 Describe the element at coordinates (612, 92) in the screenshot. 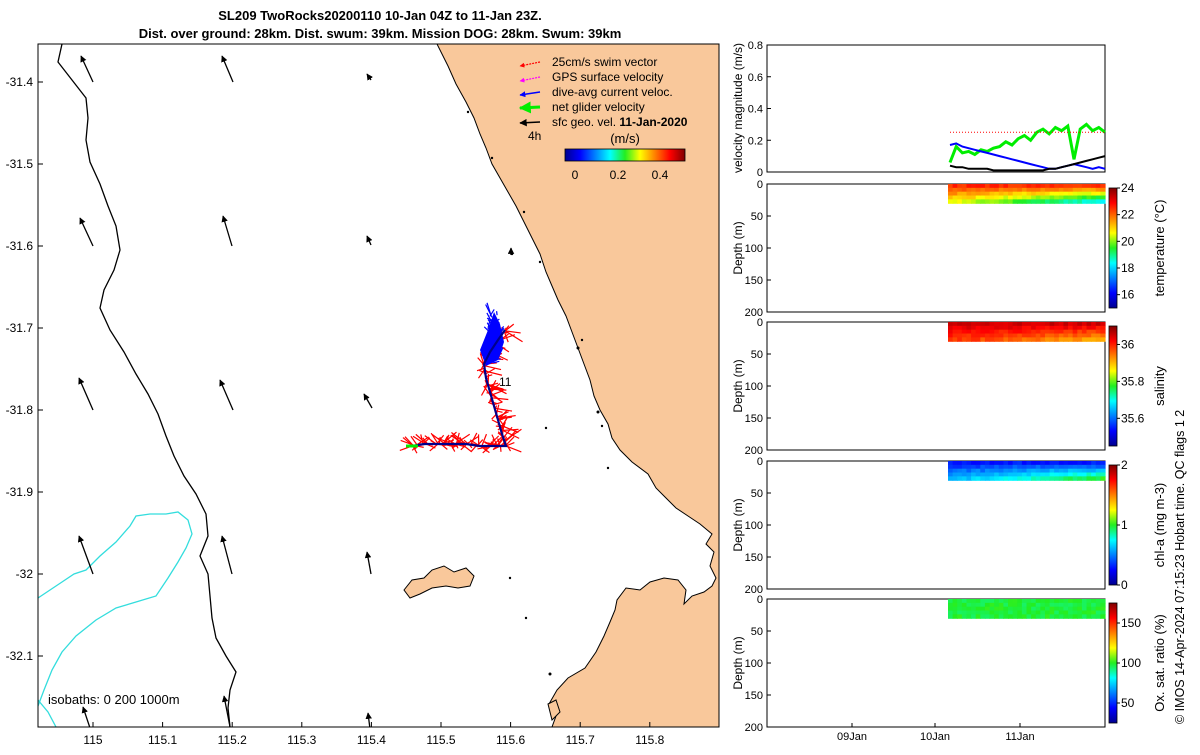

I see `legend-dive-avg: dive-avg current veloc.` at that location.